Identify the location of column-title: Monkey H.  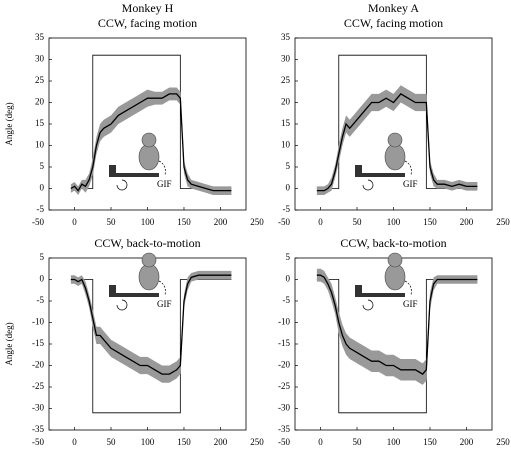
(148, 8).